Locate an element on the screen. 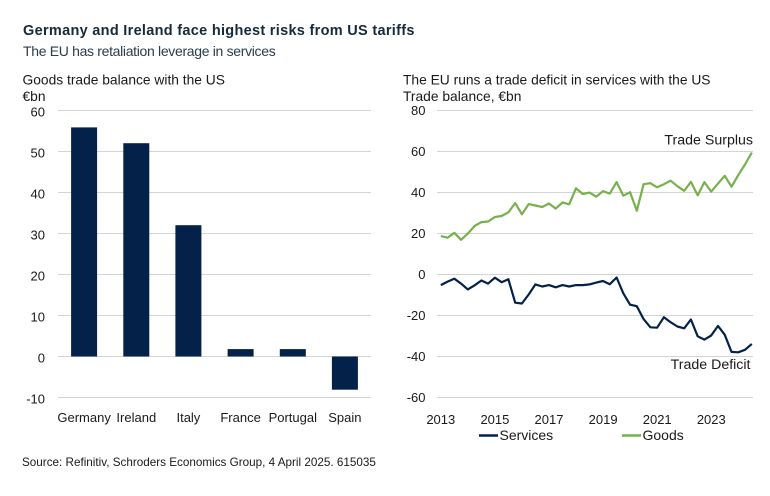  svg-text: 50 is located at coordinates (38, 152).